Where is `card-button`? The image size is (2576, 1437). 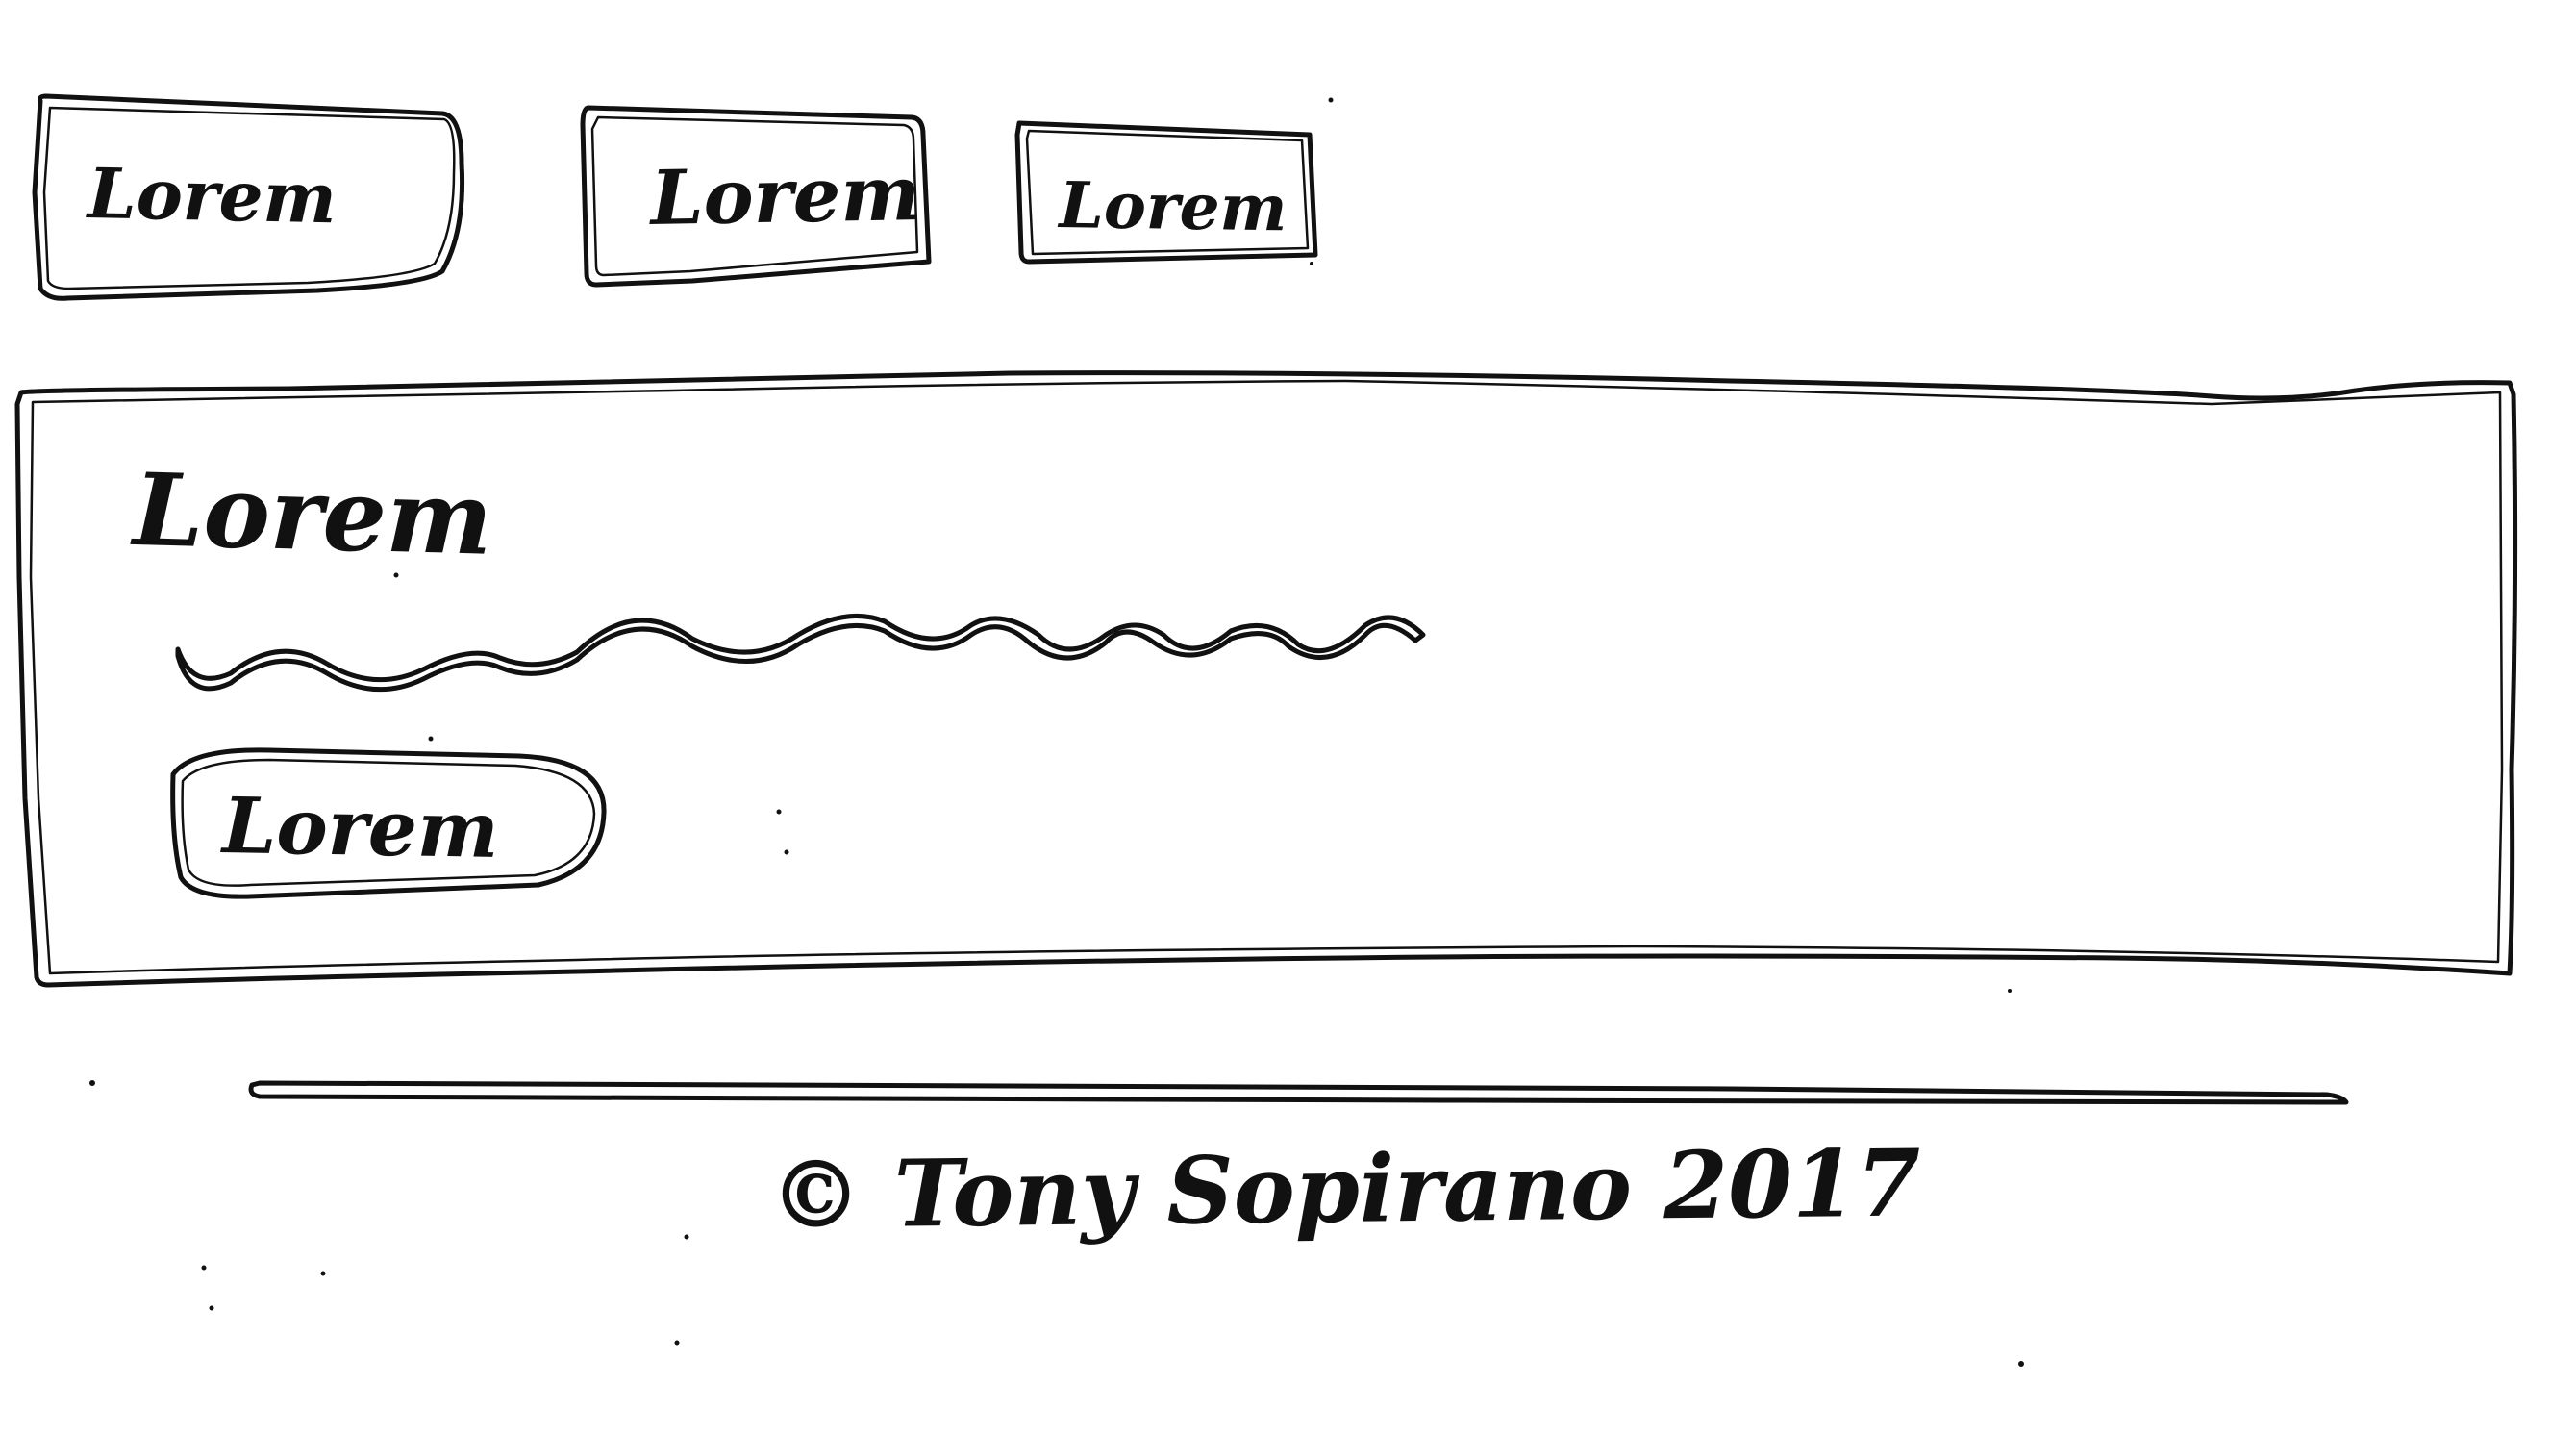
card-button is located at coordinates (388, 824).